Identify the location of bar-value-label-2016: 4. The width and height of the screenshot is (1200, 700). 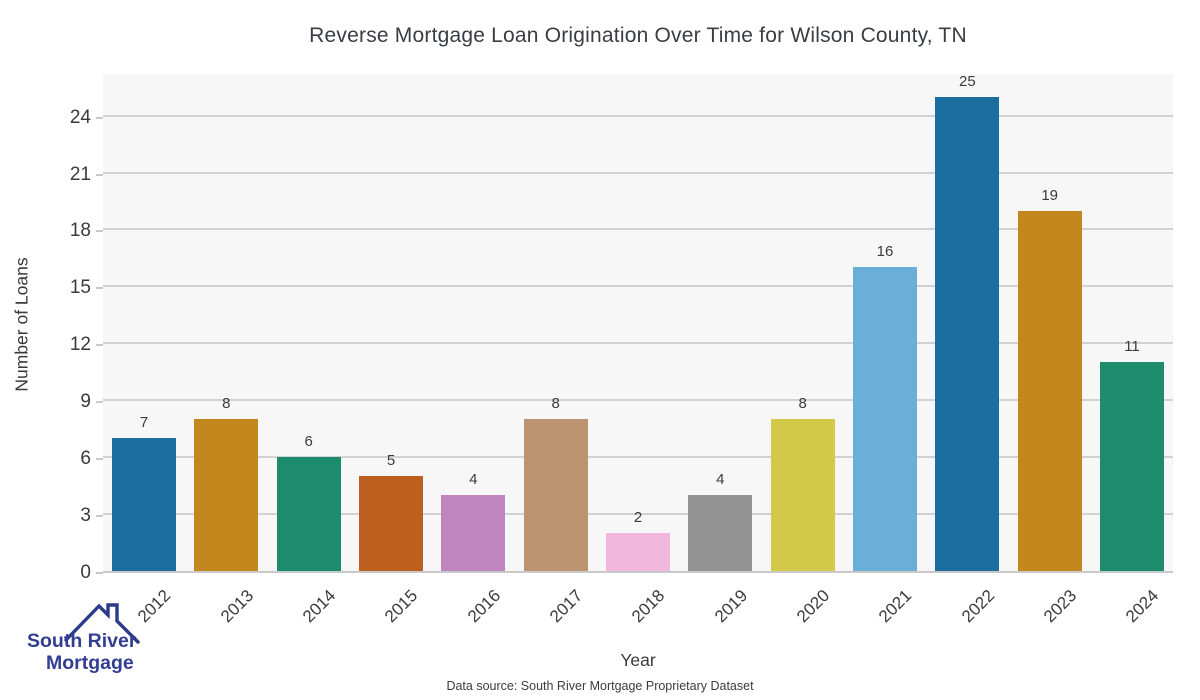
(473, 480).